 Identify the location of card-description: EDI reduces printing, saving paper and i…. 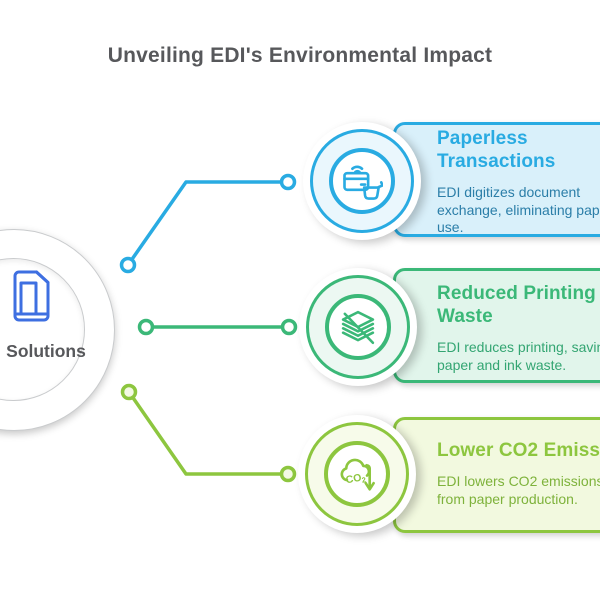
(518, 356).